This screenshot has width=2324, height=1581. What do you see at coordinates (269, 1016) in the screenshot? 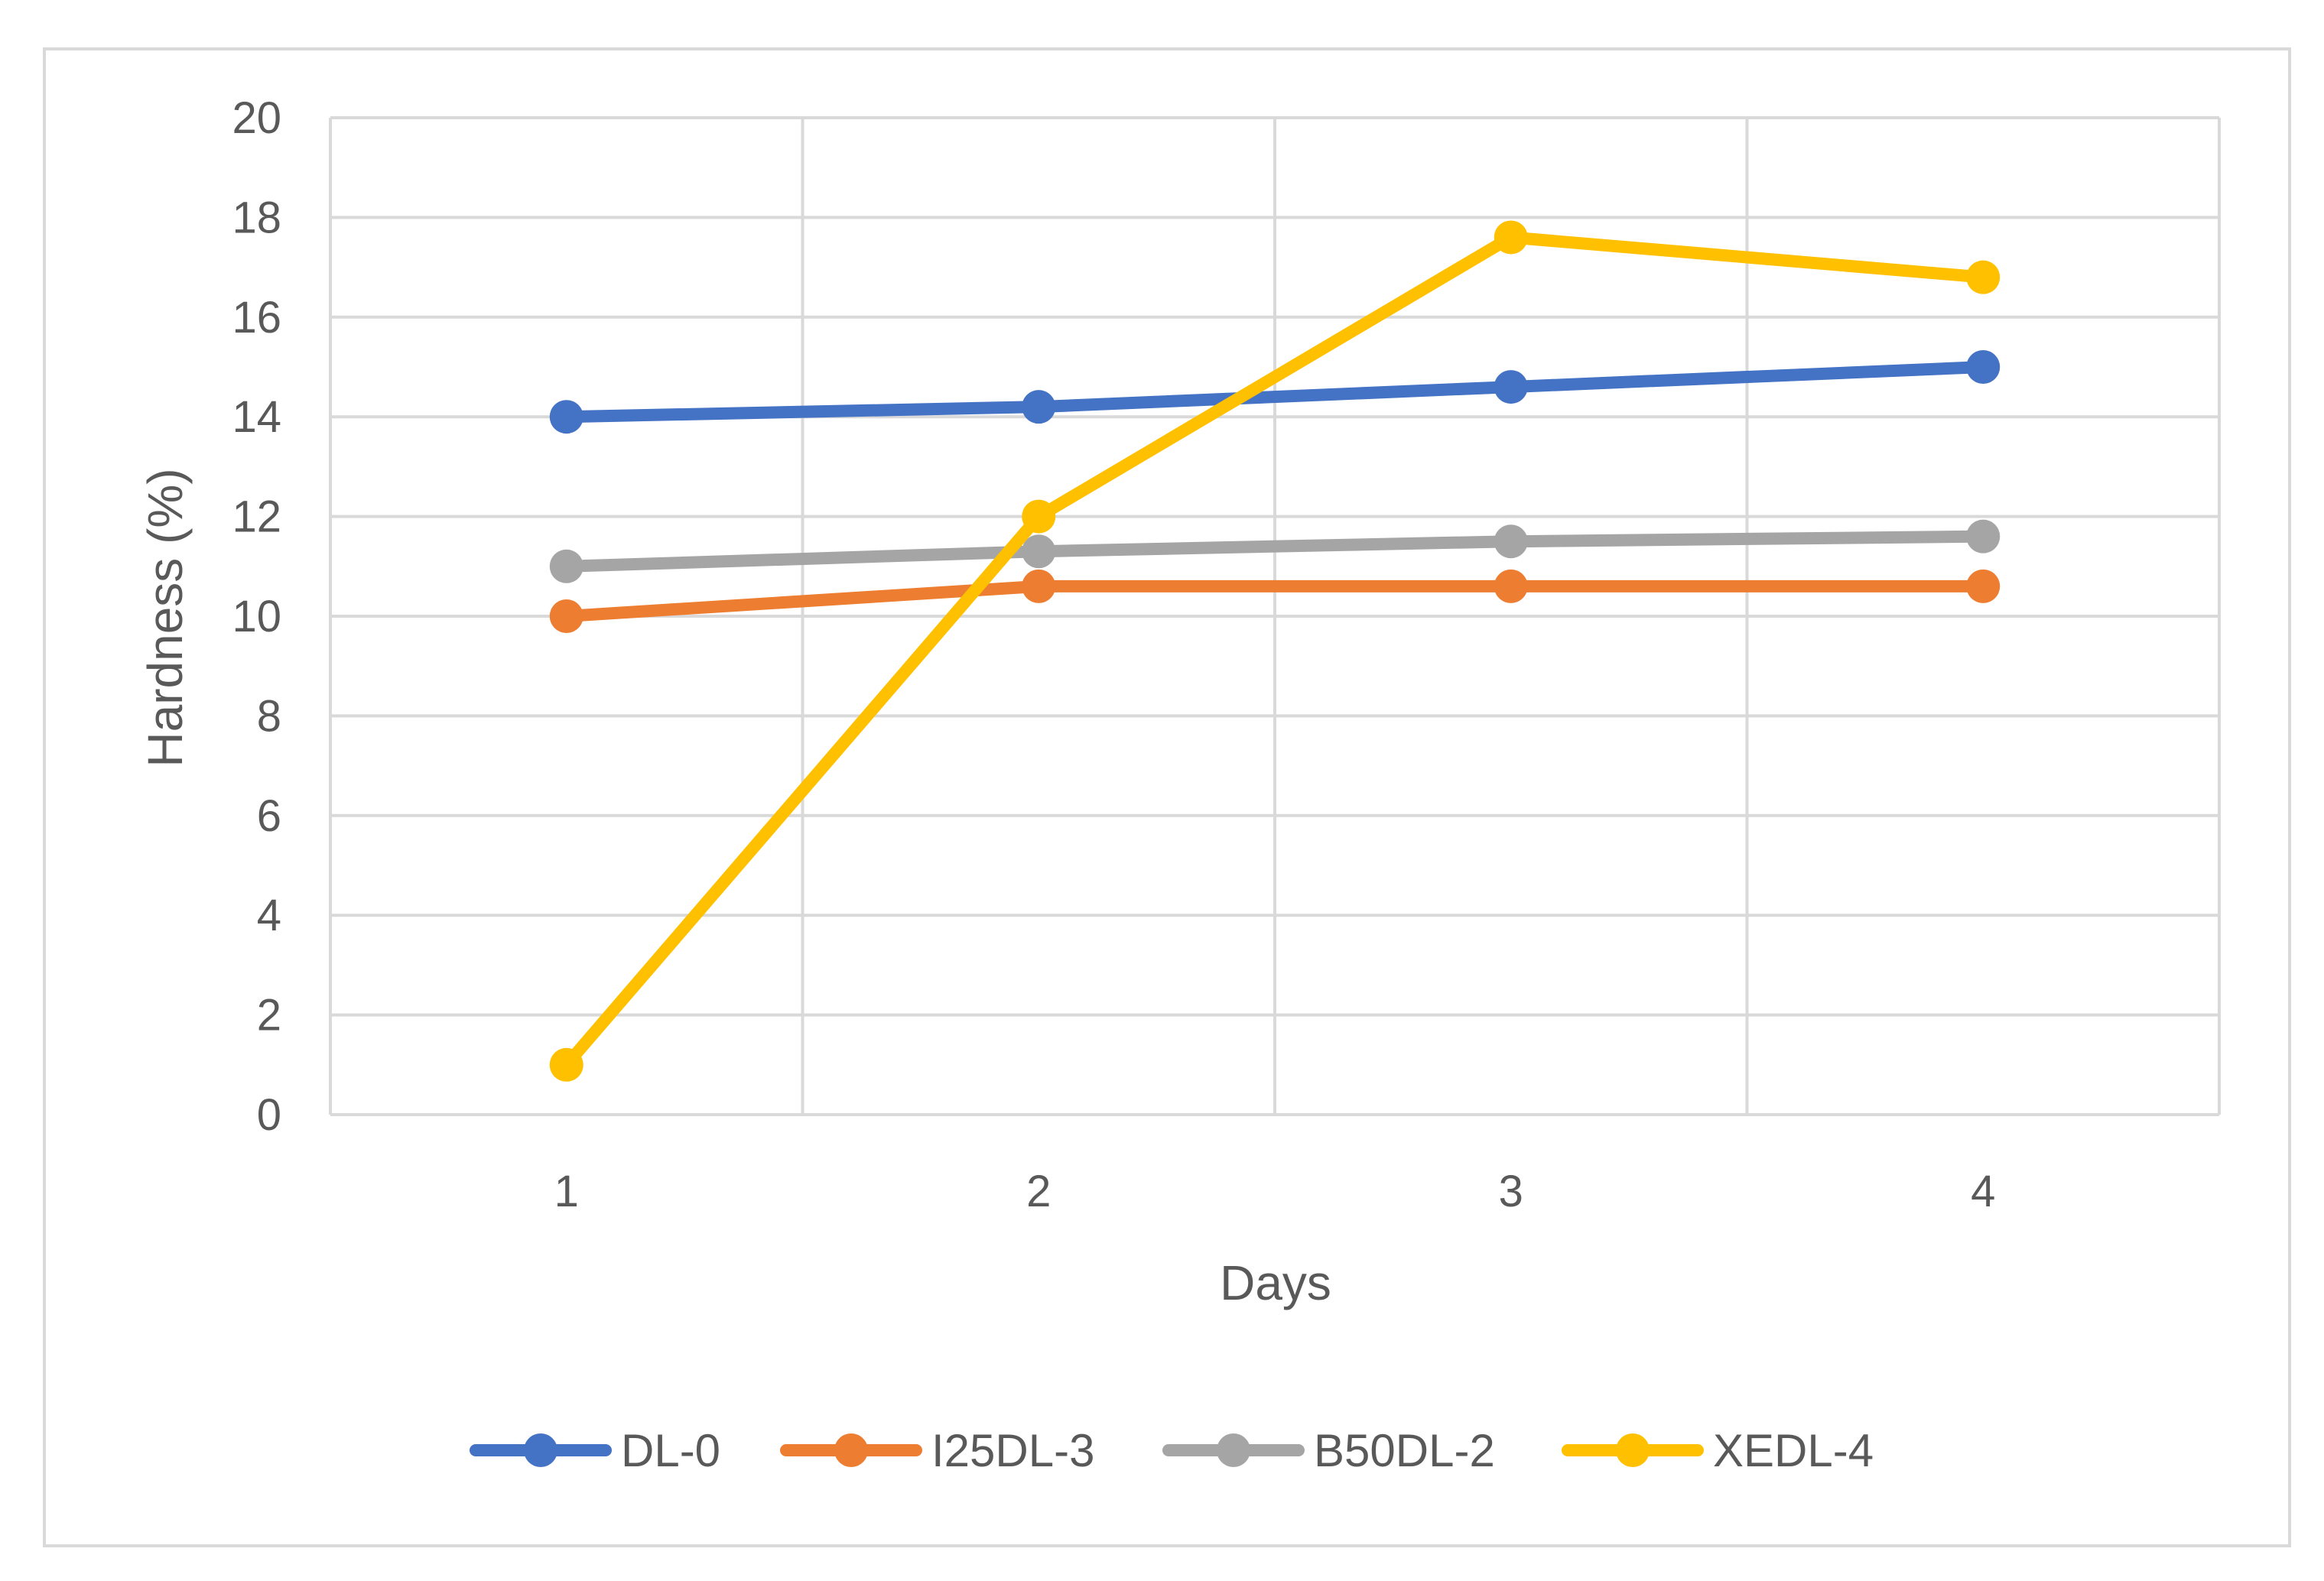
I see `y-tick-label: 2` at bounding box center [269, 1016].